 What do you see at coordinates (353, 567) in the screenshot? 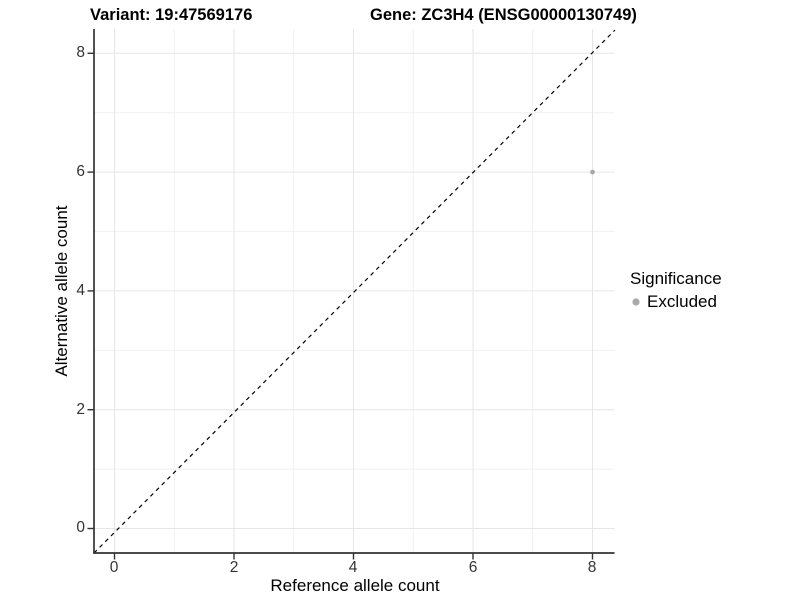
I see `x-tick-label: 4` at bounding box center [353, 567].